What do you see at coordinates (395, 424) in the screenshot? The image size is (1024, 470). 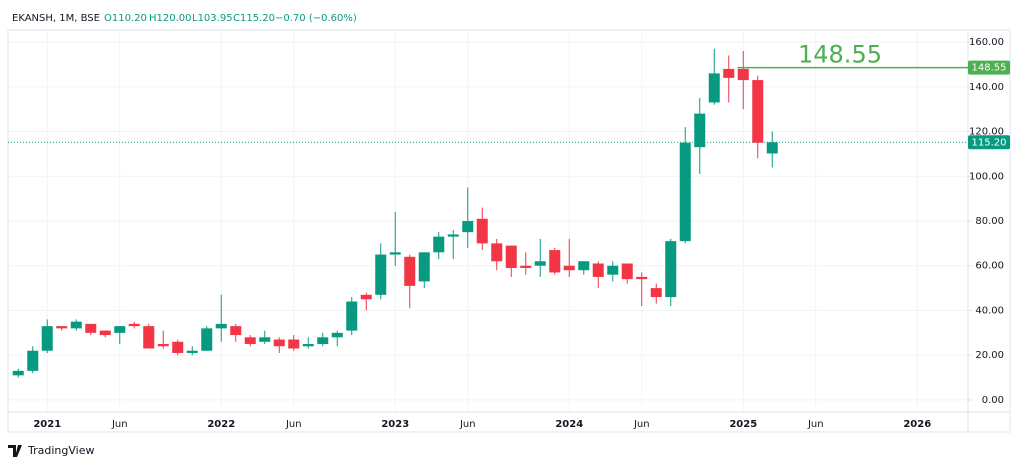 I see `x-tick-label: 2023` at bounding box center [395, 424].